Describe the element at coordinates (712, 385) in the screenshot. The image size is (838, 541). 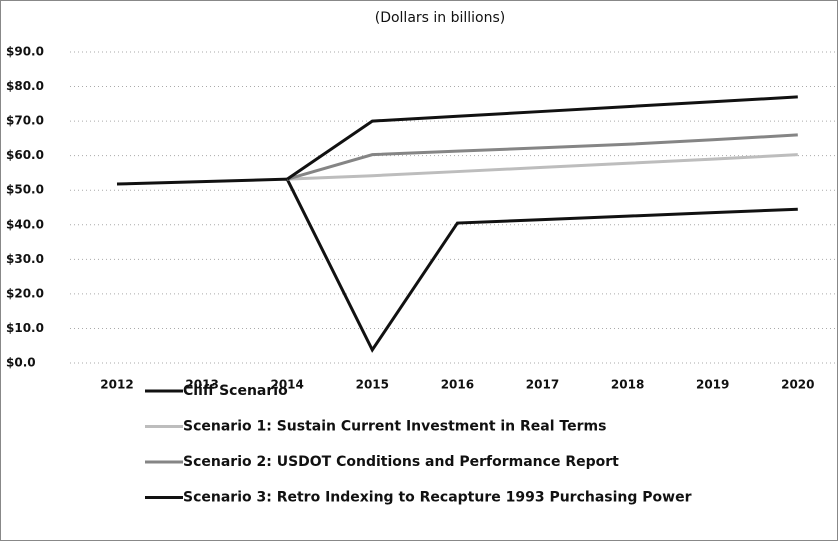
I see `x-tick-label: 2019` at that location.